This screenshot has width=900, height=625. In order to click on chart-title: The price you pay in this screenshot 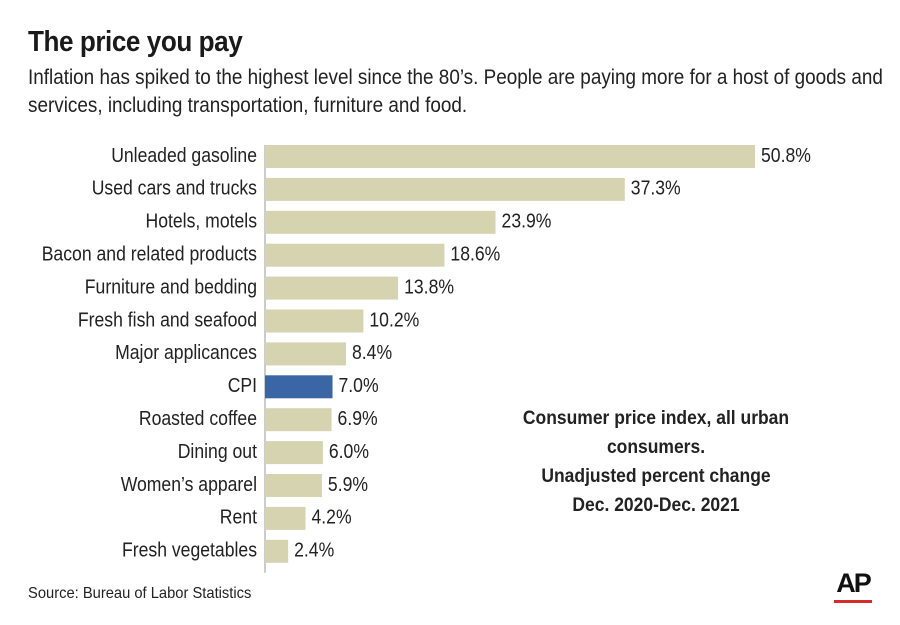, I will do `click(135, 42)`.